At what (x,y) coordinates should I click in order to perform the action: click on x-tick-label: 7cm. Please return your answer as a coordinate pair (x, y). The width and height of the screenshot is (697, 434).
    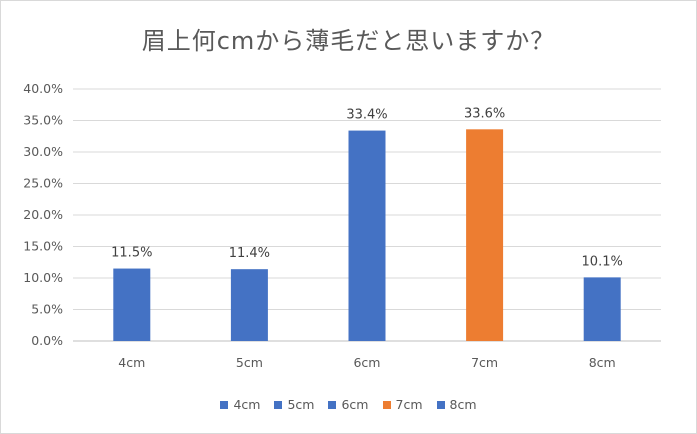
    Looking at the image, I should click on (484, 362).